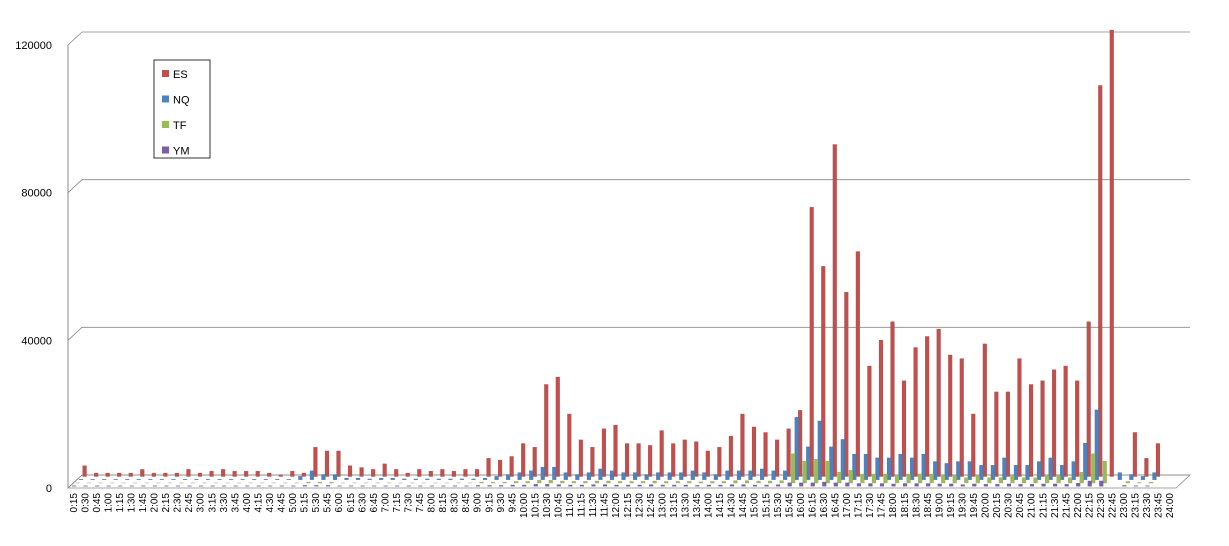 This screenshot has height=546, width=1229. What do you see at coordinates (801, 505) in the screenshot?
I see `x-tick-label: 16:00` at bounding box center [801, 505].